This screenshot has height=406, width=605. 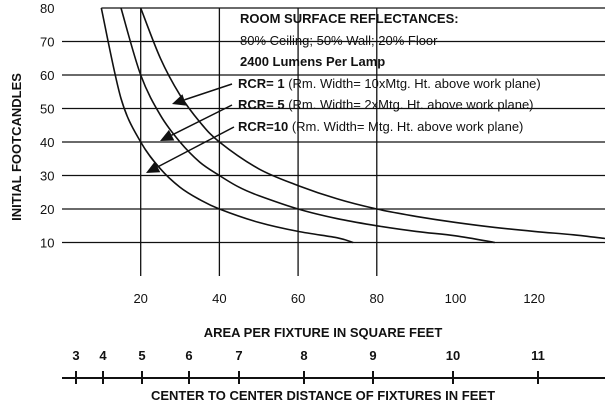 What do you see at coordinates (534, 298) in the screenshot?
I see `x-tick-120: 120` at bounding box center [534, 298].